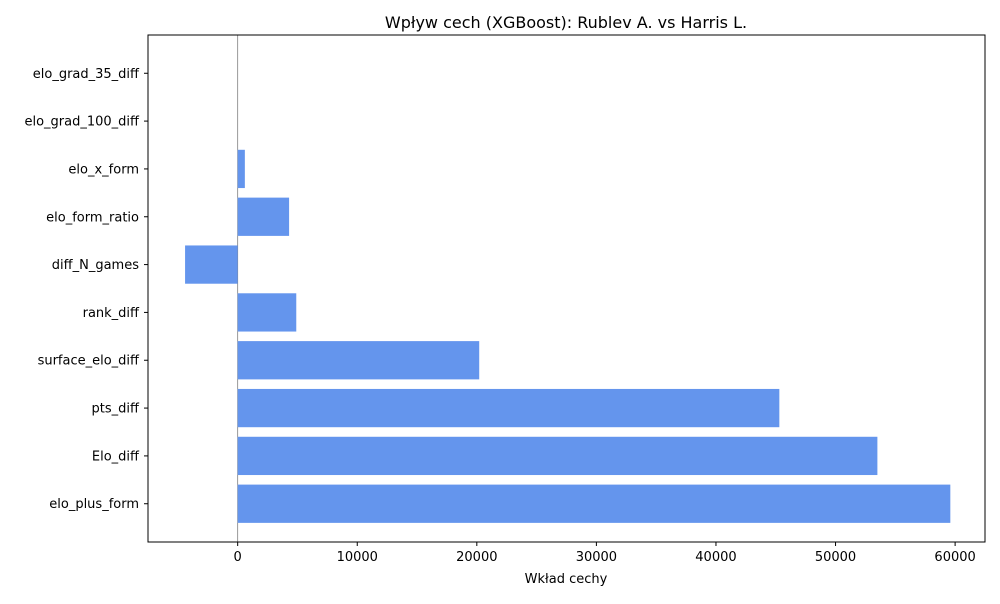 This screenshot has width=1000, height=604. Describe the element at coordinates (94, 504) in the screenshot. I see `y-tick-label: elo_plus_form` at that location.